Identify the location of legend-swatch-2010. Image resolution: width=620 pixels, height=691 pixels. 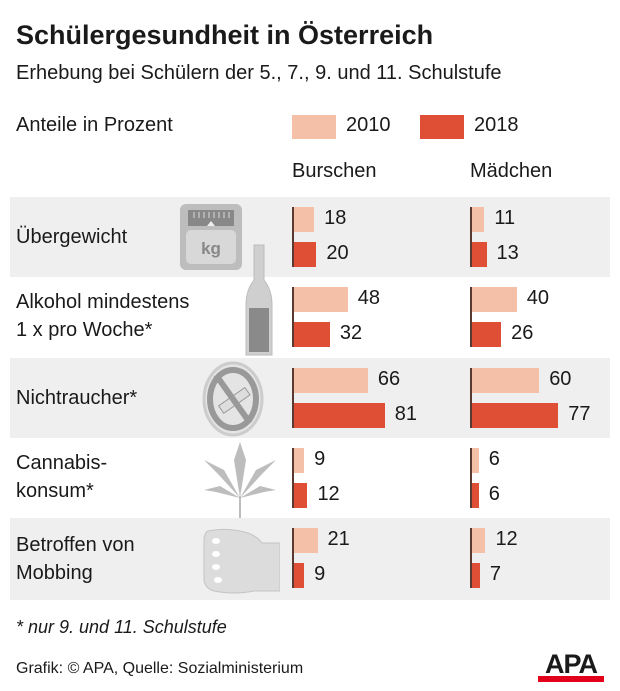
(314, 127).